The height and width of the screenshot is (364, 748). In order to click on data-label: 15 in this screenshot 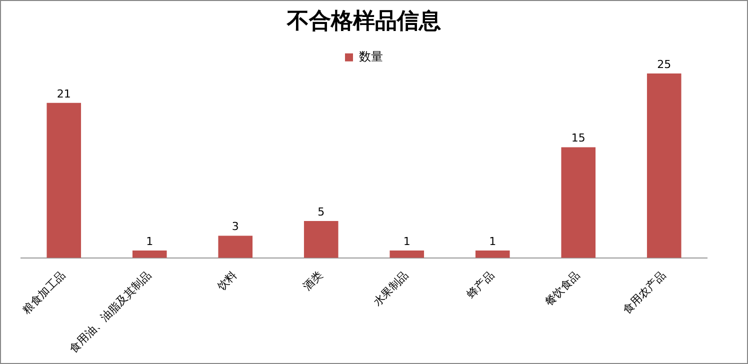, I will do `click(578, 138)`.